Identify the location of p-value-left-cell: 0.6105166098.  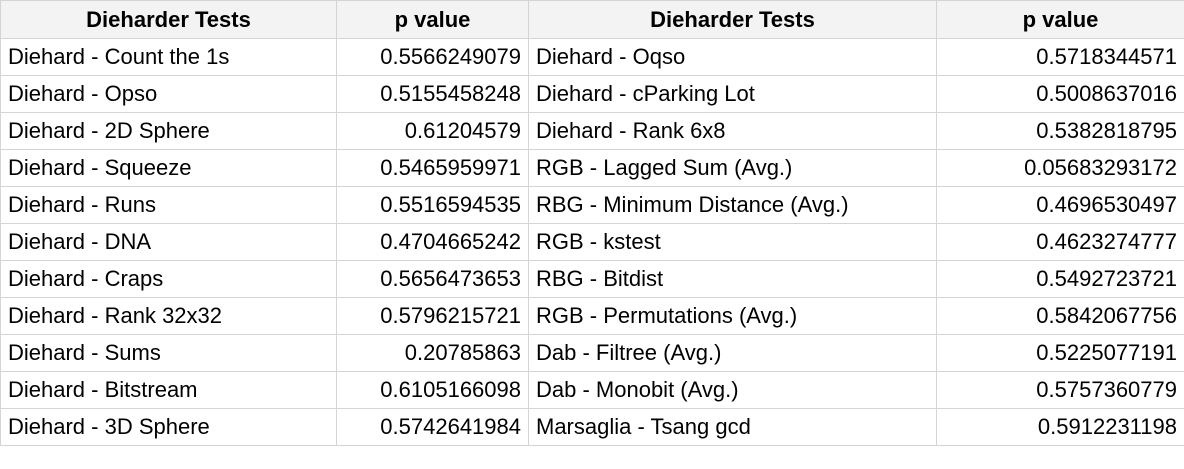
(432, 390).